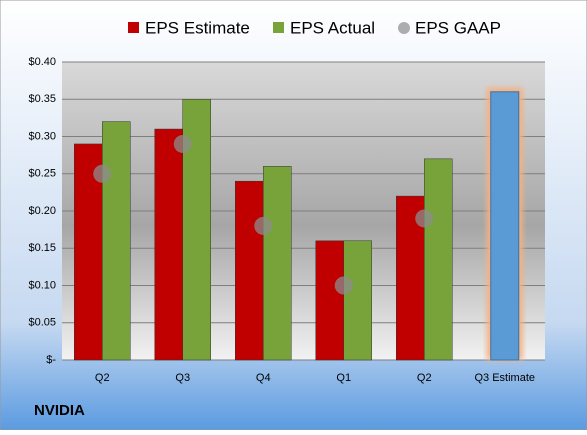 The width and height of the screenshot is (587, 435). What do you see at coordinates (42, 323) in the screenshot?
I see `y-tick-label: $0.05` at bounding box center [42, 323].